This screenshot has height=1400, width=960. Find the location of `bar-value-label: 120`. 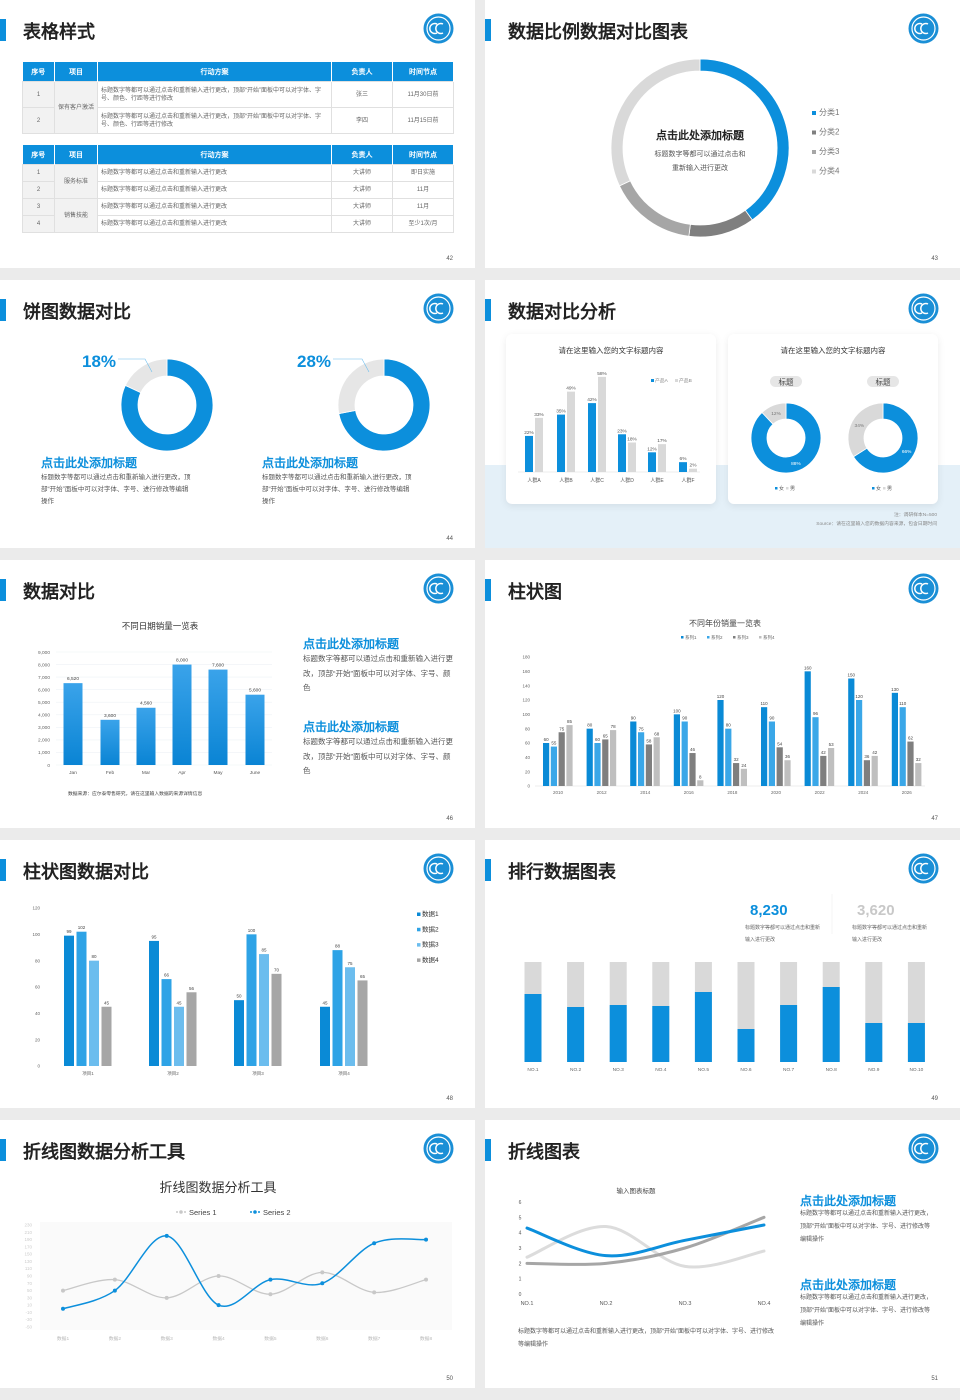

bar-value-label: 120 is located at coordinates (859, 696).